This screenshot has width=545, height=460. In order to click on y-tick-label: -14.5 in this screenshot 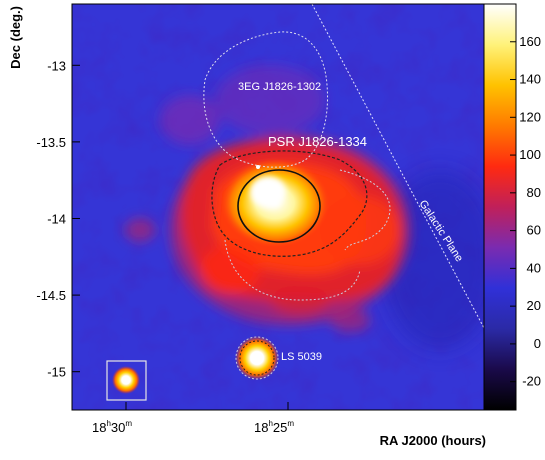, I will do `click(51, 295)`.